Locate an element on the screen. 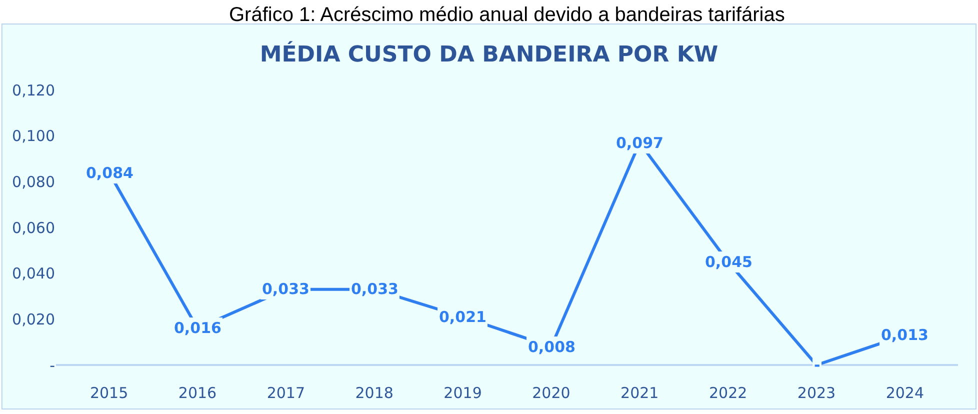  y-tick-label: 0,120 is located at coordinates (33, 90).